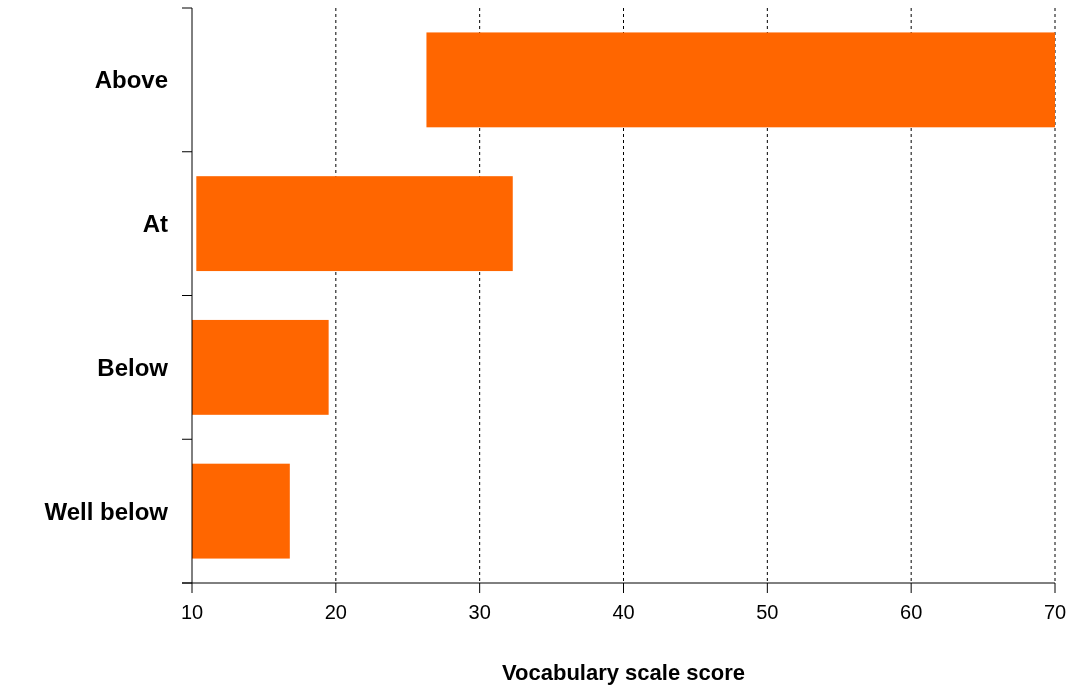  Describe the element at coordinates (106, 511) in the screenshot. I see `y-tick-label: Well below` at that location.